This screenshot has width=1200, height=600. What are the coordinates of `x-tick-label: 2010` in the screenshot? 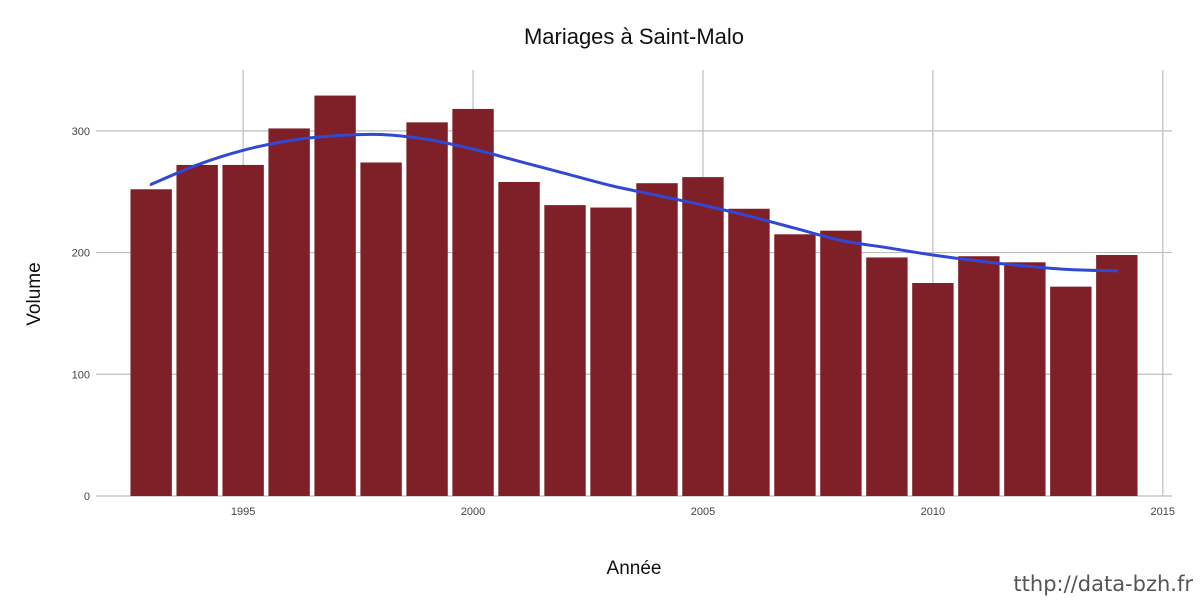 It's located at (933, 512).